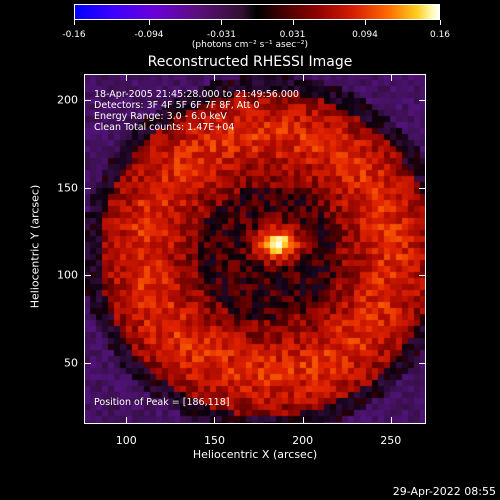 This screenshot has height=500, width=500. Describe the element at coordinates (292, 35) in the screenshot. I see `colorbar-tick-label: 0.031` at that location.